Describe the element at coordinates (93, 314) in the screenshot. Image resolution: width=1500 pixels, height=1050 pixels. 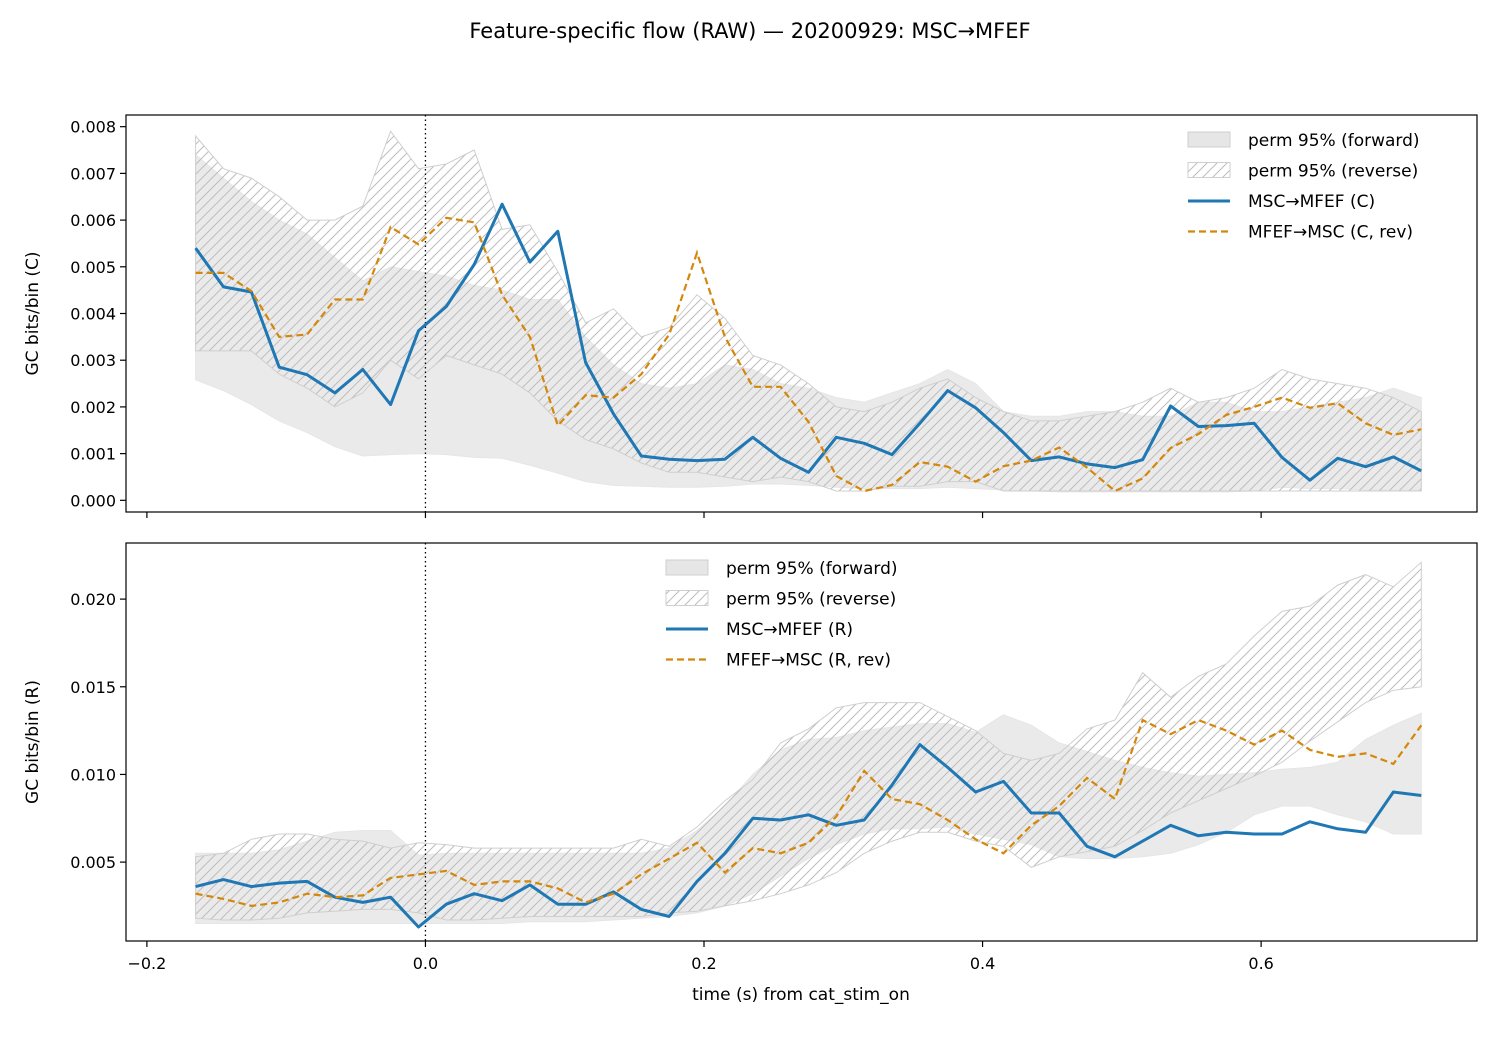
I see `y-tick-label: 0.004` at that location.